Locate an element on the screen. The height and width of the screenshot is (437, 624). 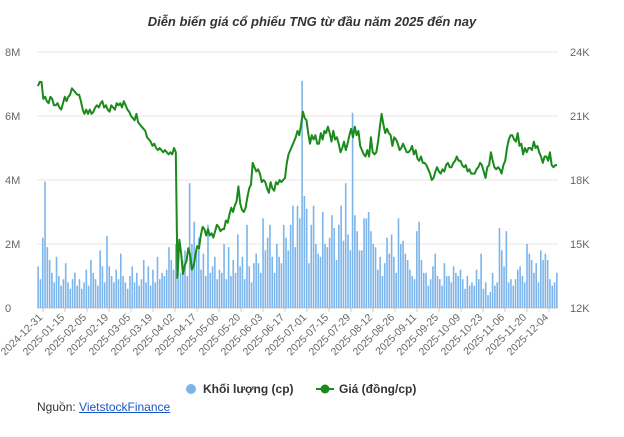
legend-item-volume: Khối lượng (cp) is located at coordinates (240, 389).